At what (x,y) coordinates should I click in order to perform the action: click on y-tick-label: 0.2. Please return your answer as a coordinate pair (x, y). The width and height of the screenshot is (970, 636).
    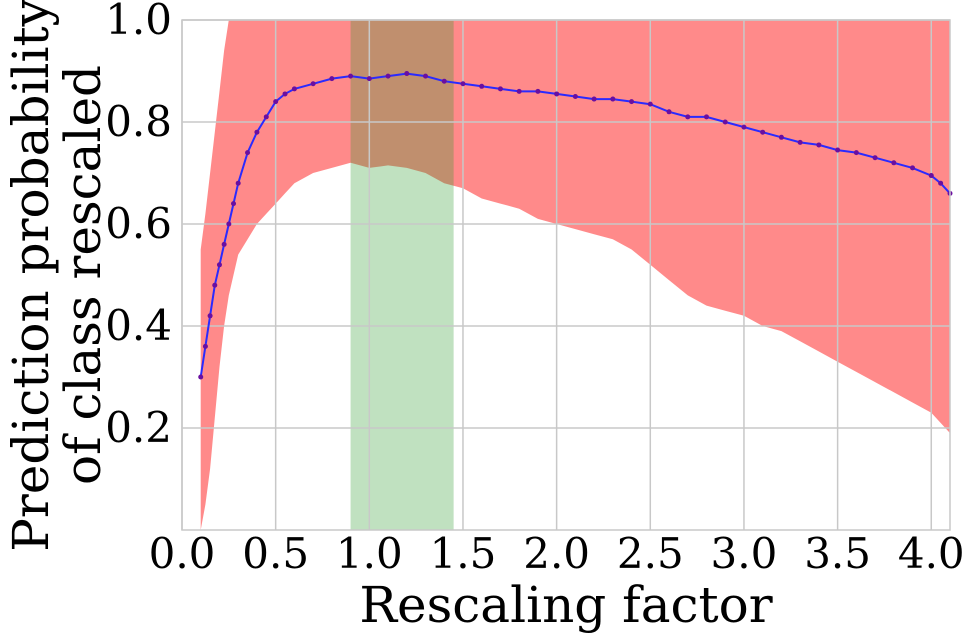
    Looking at the image, I should click on (138, 427).